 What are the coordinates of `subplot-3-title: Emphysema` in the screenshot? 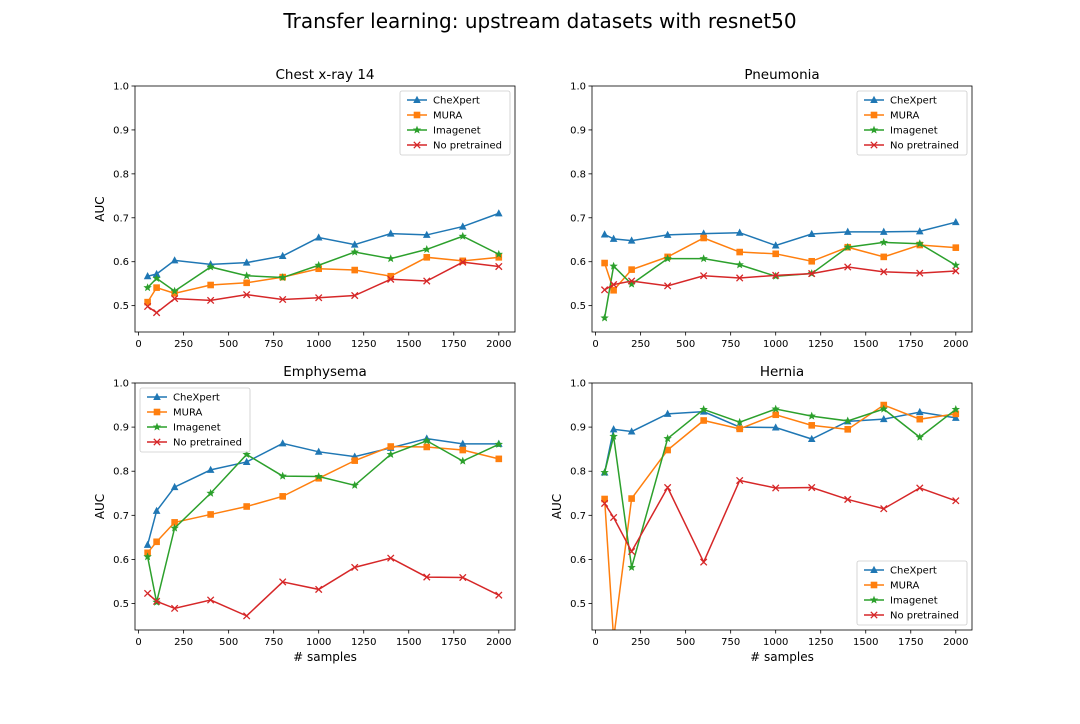 It's located at (325, 372).